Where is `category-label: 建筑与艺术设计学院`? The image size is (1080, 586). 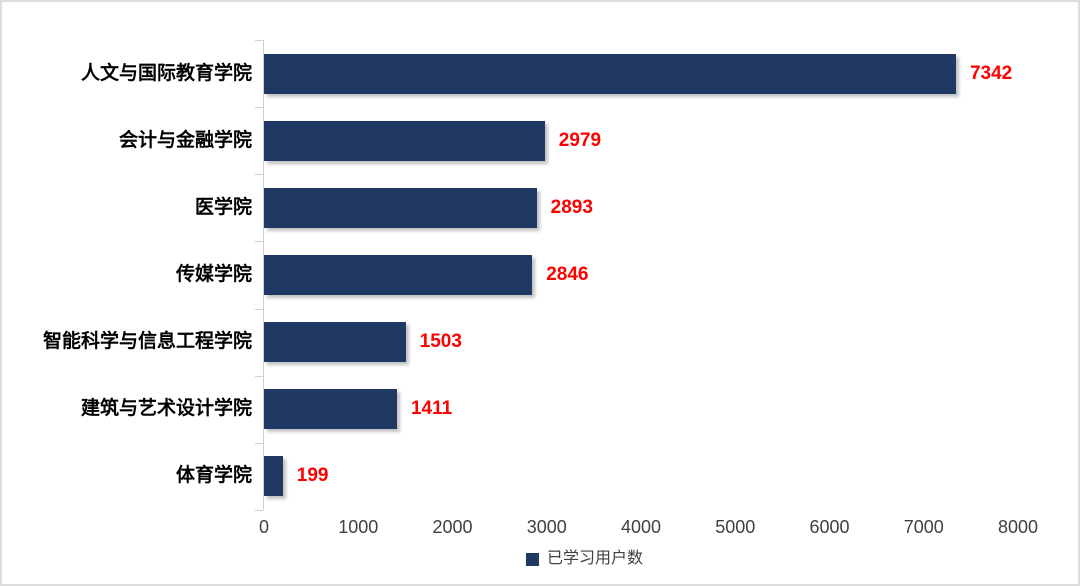
category-label: 建筑与艺术设计学院 is located at coordinates (166, 409).